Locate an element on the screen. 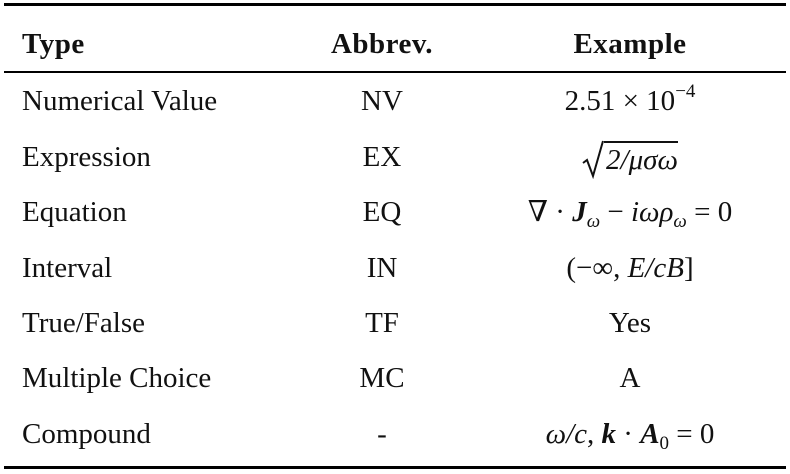 The image size is (790, 474). type-cell: True/False is located at coordinates (83, 323).